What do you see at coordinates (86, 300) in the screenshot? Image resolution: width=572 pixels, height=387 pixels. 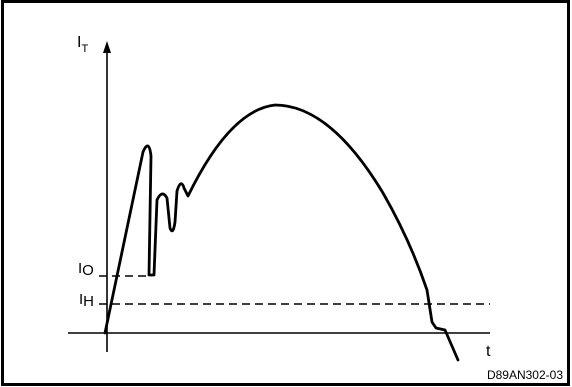 I see `ih-label: IH` at bounding box center [86, 300].